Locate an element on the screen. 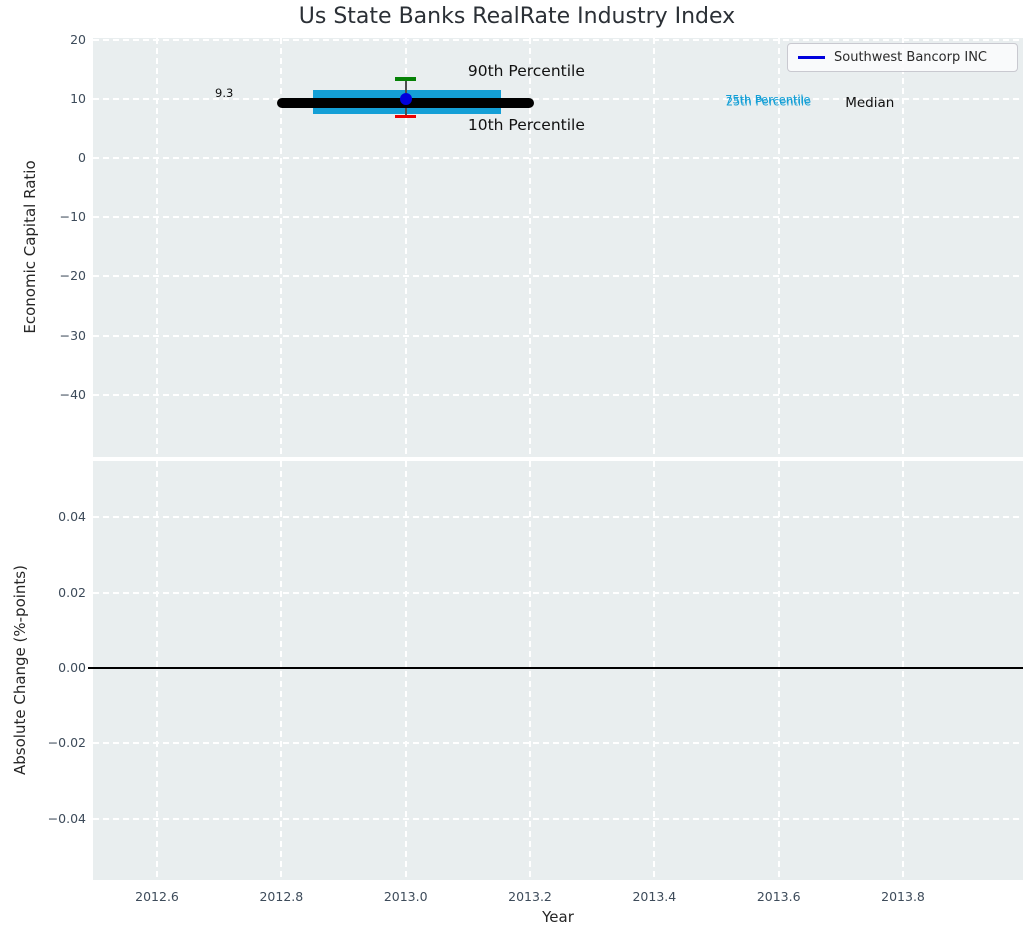  y-tick-label: 10 is located at coordinates (78, 98).